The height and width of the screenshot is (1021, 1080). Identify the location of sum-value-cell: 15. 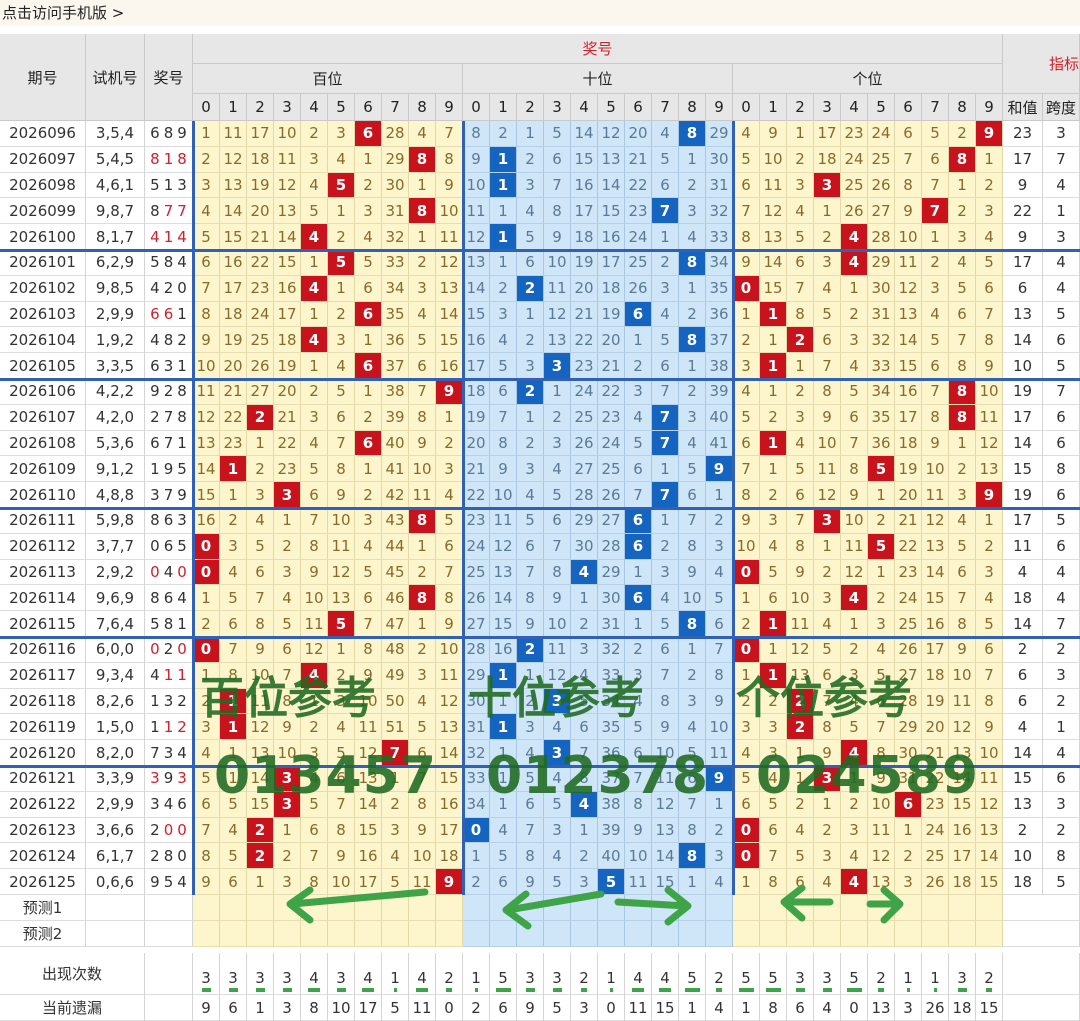
(1023, 779).